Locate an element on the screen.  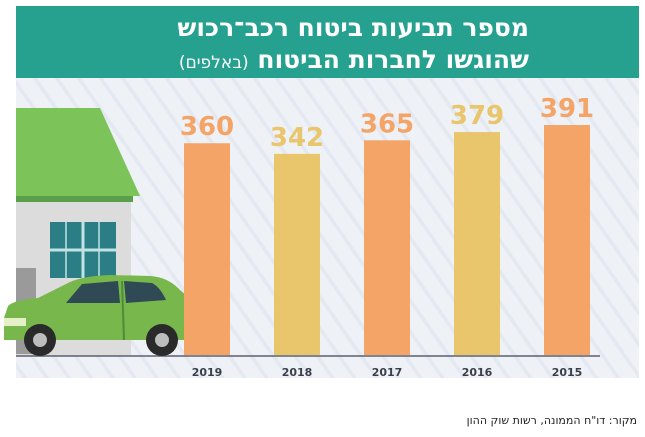
bar-2017 is located at coordinates (387, 247).